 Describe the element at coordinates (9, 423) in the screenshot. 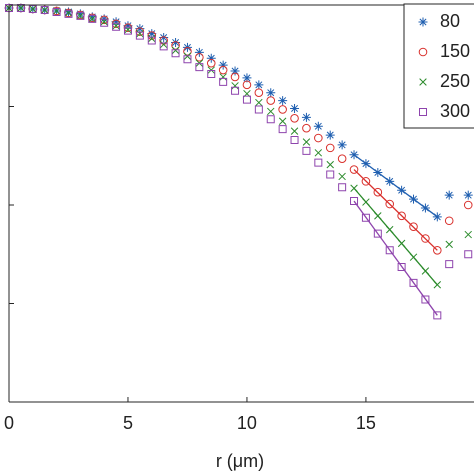

I see `x-tick-label: 0` at that location.